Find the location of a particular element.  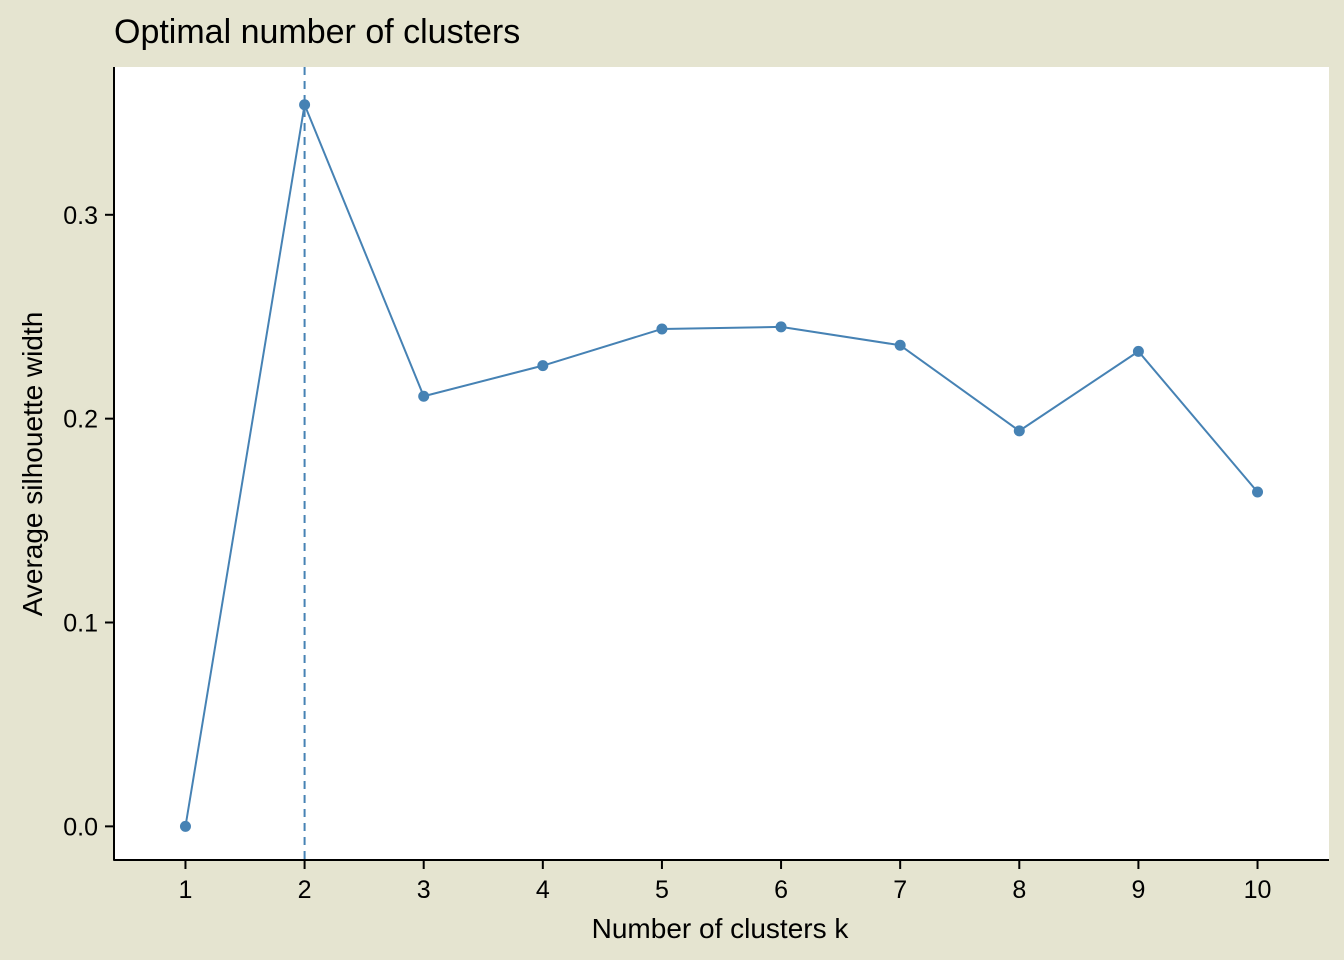

y-tick-label: 0.1 is located at coordinates (80, 624).